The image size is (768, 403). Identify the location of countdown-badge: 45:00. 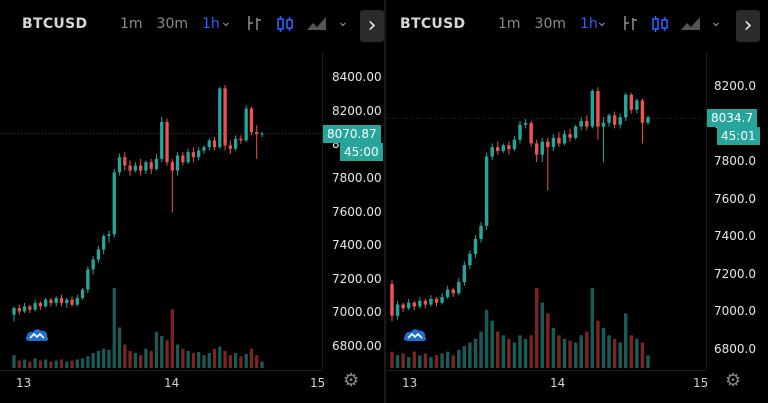
(361, 151).